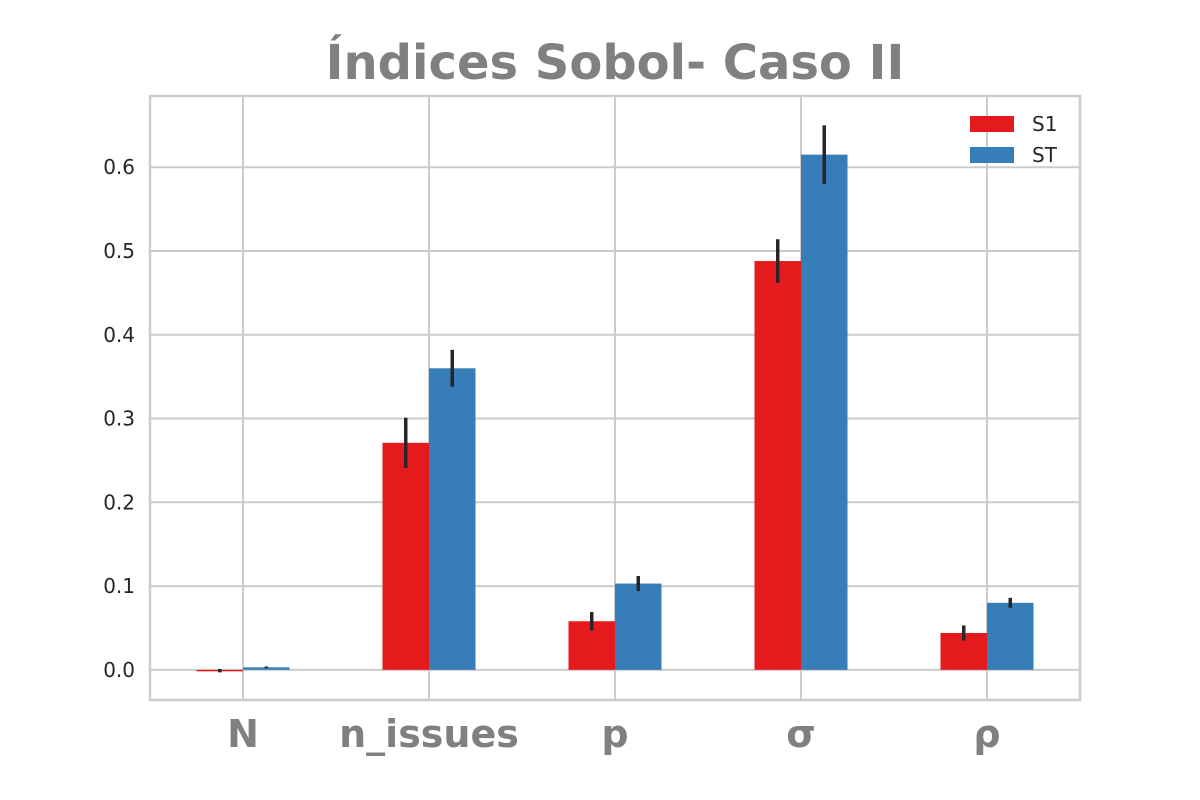  What do you see at coordinates (119, 670) in the screenshot?
I see `y-tick-label: 0.0` at bounding box center [119, 670].